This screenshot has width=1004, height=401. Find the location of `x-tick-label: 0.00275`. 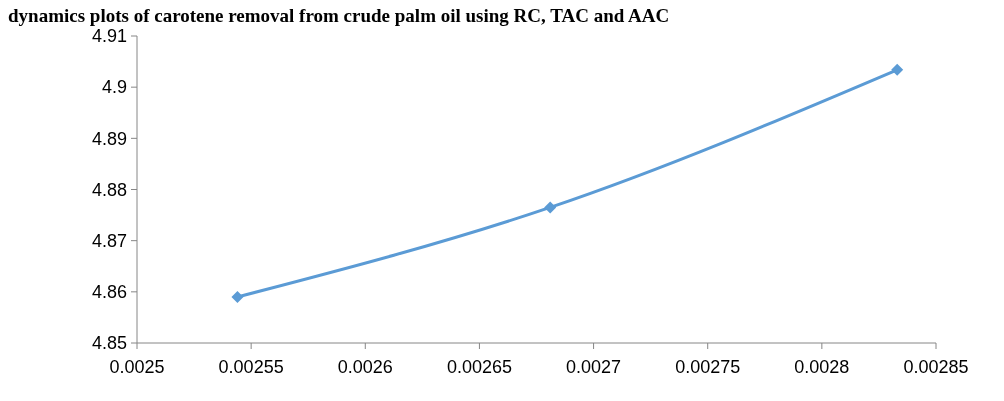

x-tick-label: 0.00275 is located at coordinates (708, 367).